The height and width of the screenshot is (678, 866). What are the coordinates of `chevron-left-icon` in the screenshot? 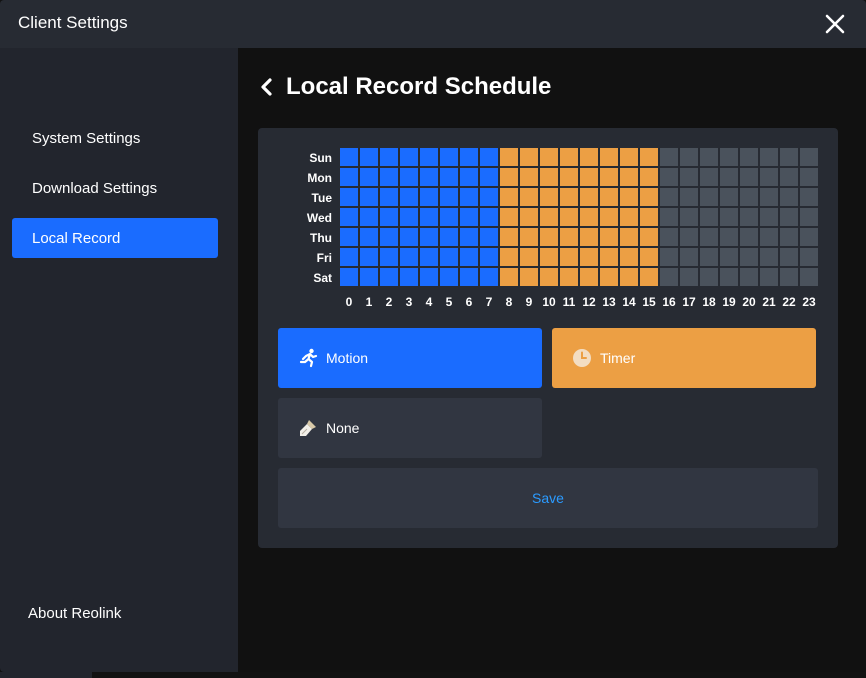 It's located at (266, 87).